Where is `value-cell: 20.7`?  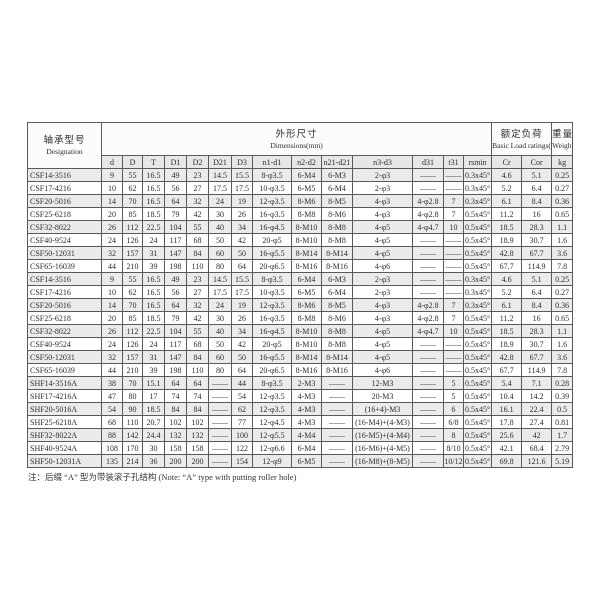
value-cell: 20.7 is located at coordinates (153, 422).